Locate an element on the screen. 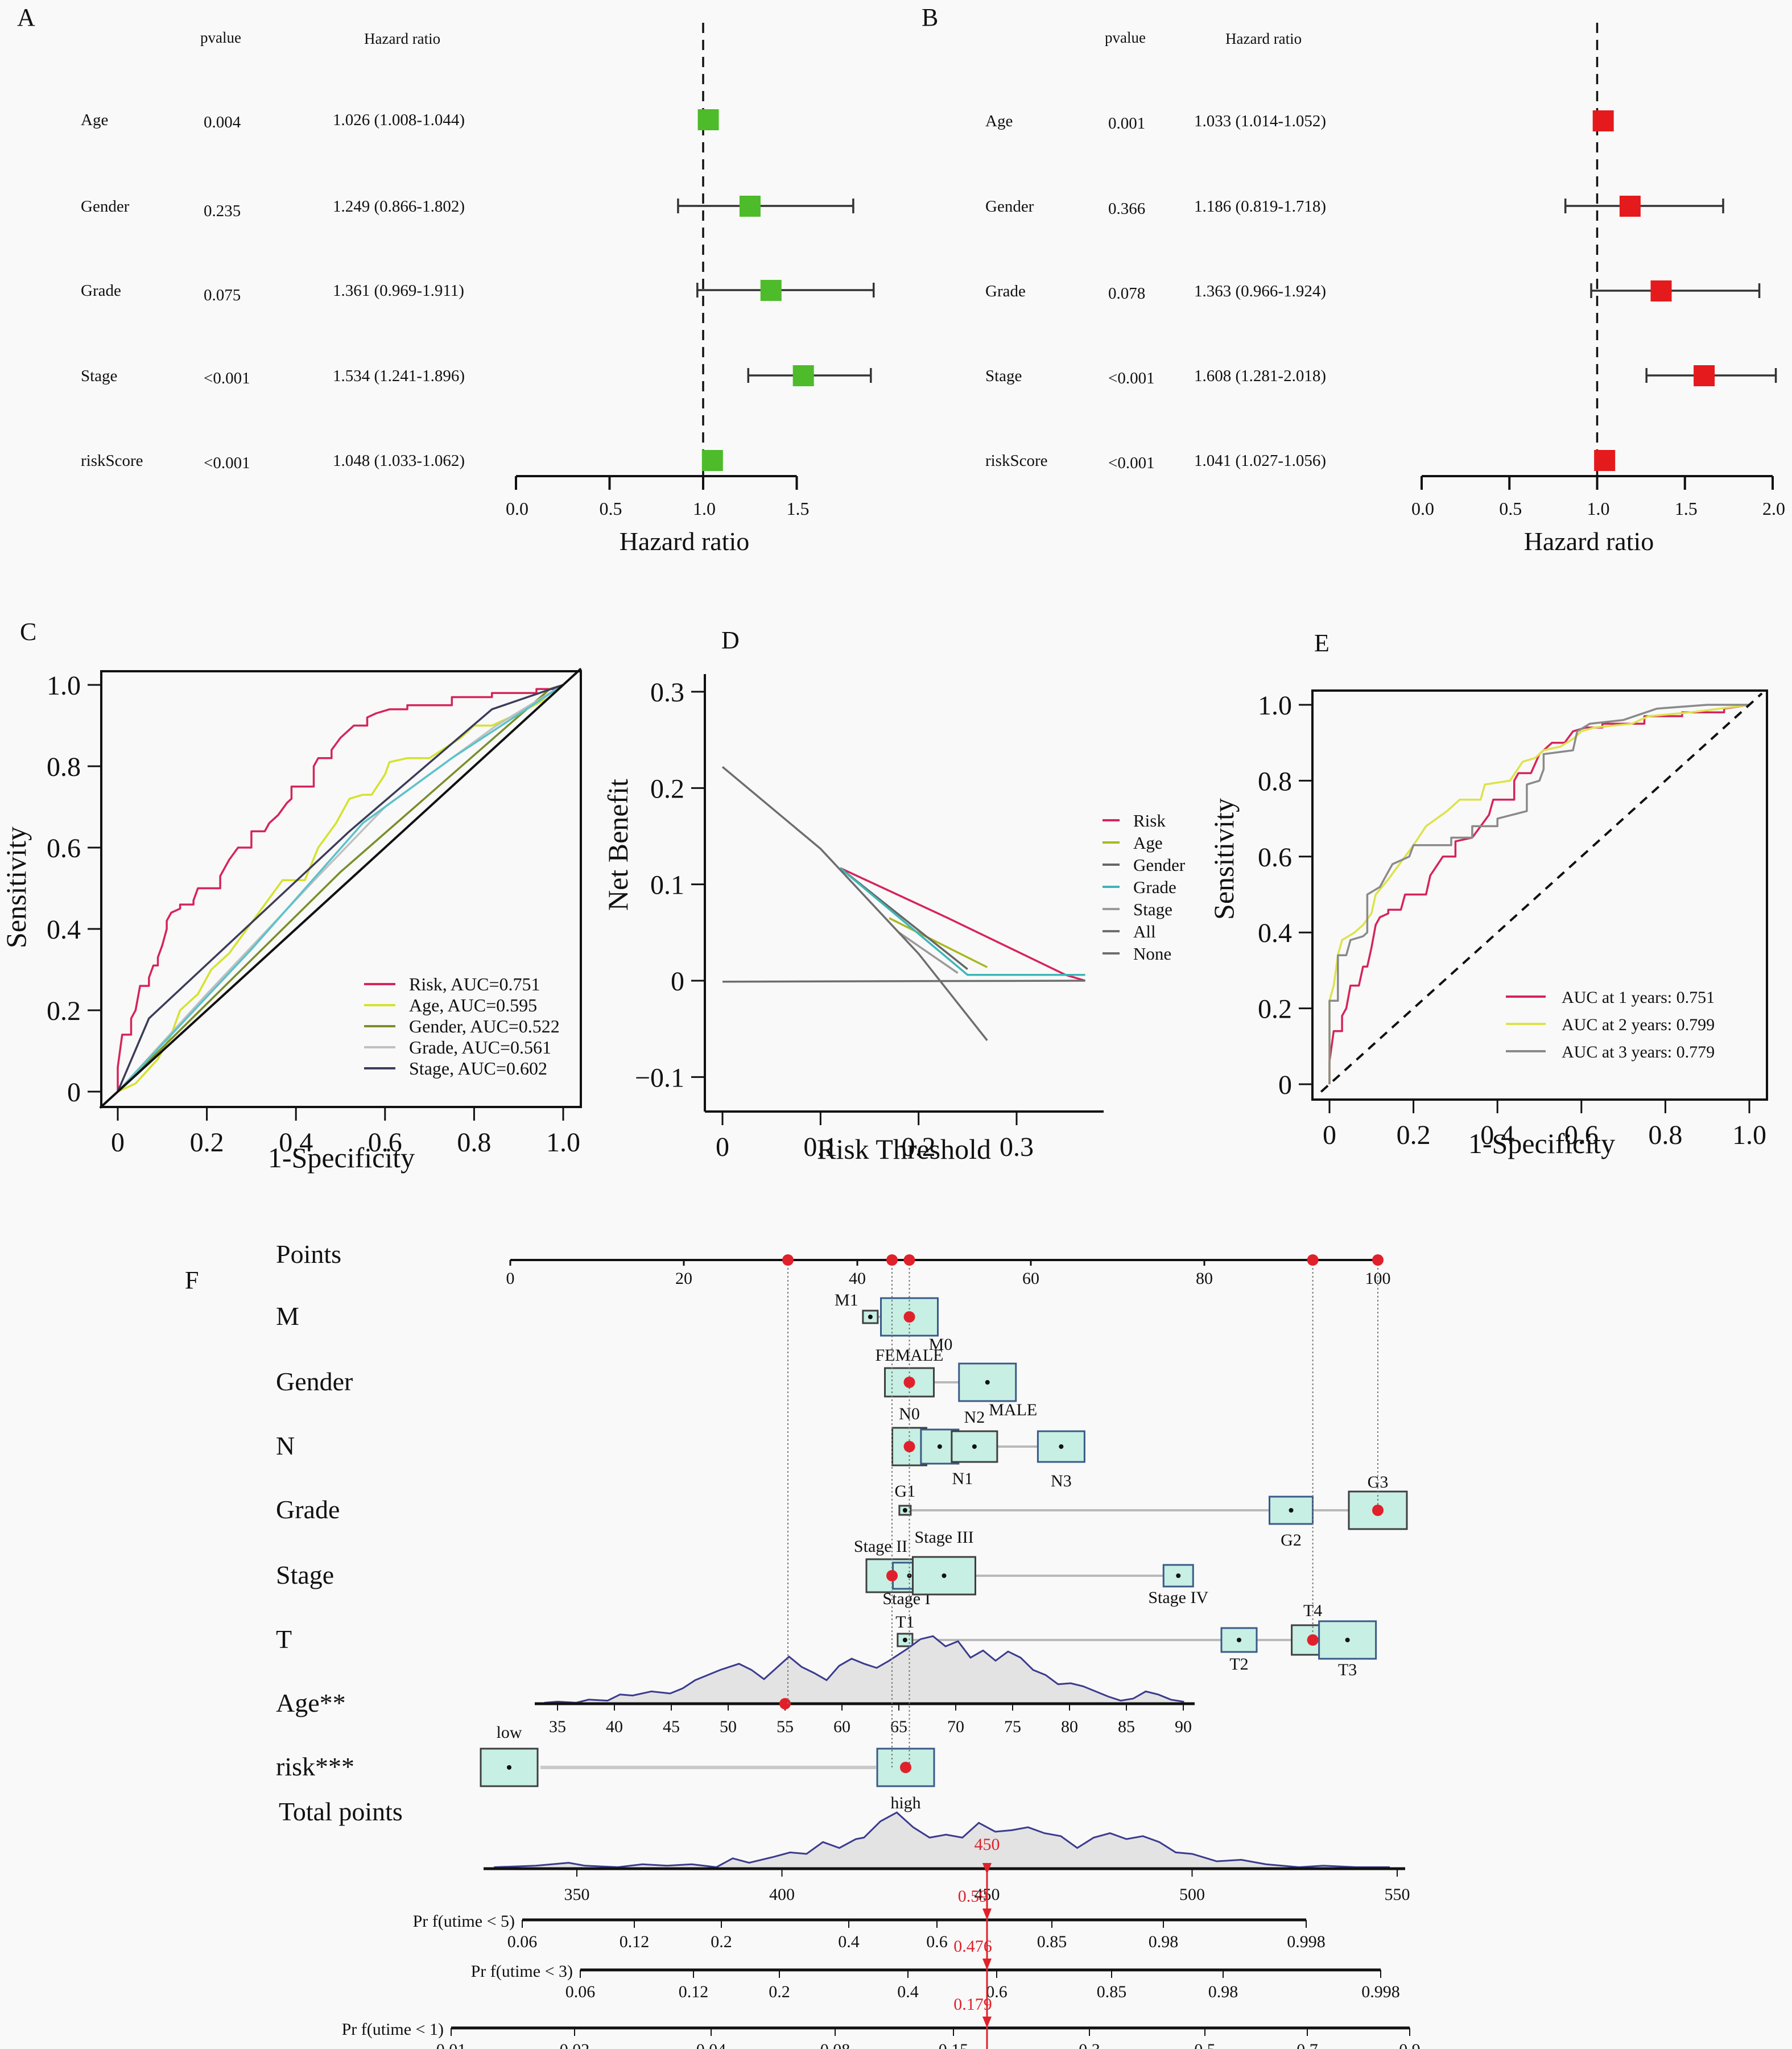 This screenshot has width=1792, height=2049. level-label: N2 is located at coordinates (974, 1417).